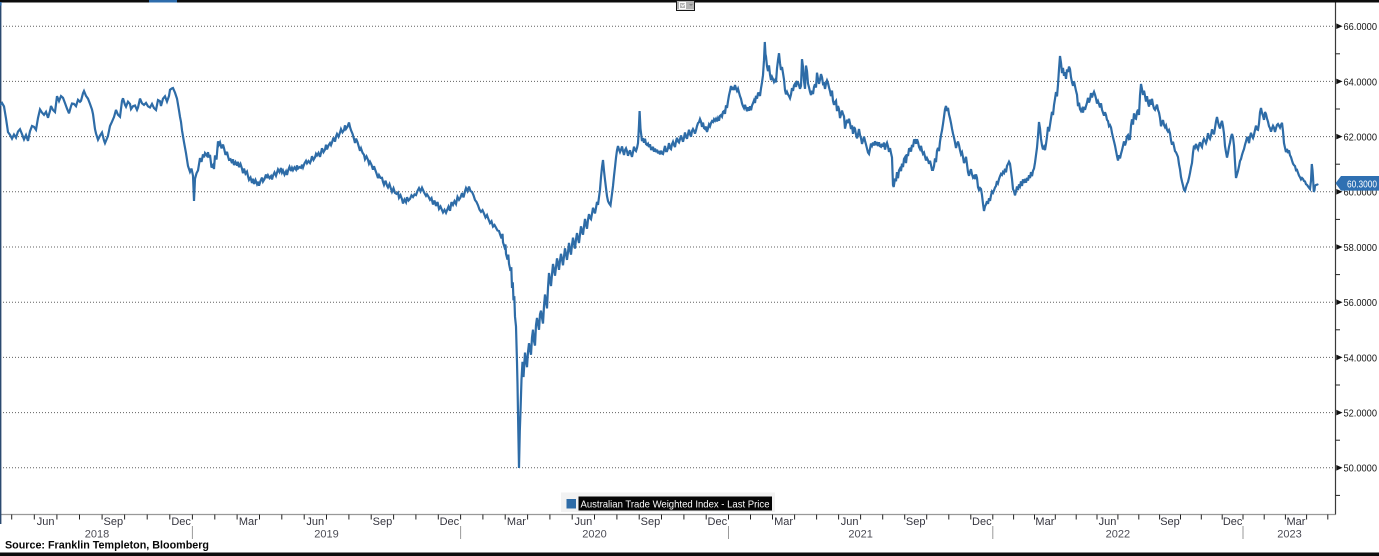 The height and width of the screenshot is (556, 1379). What do you see at coordinates (1361, 414) in the screenshot?
I see `svg-text: 52.0000` at bounding box center [1361, 414].